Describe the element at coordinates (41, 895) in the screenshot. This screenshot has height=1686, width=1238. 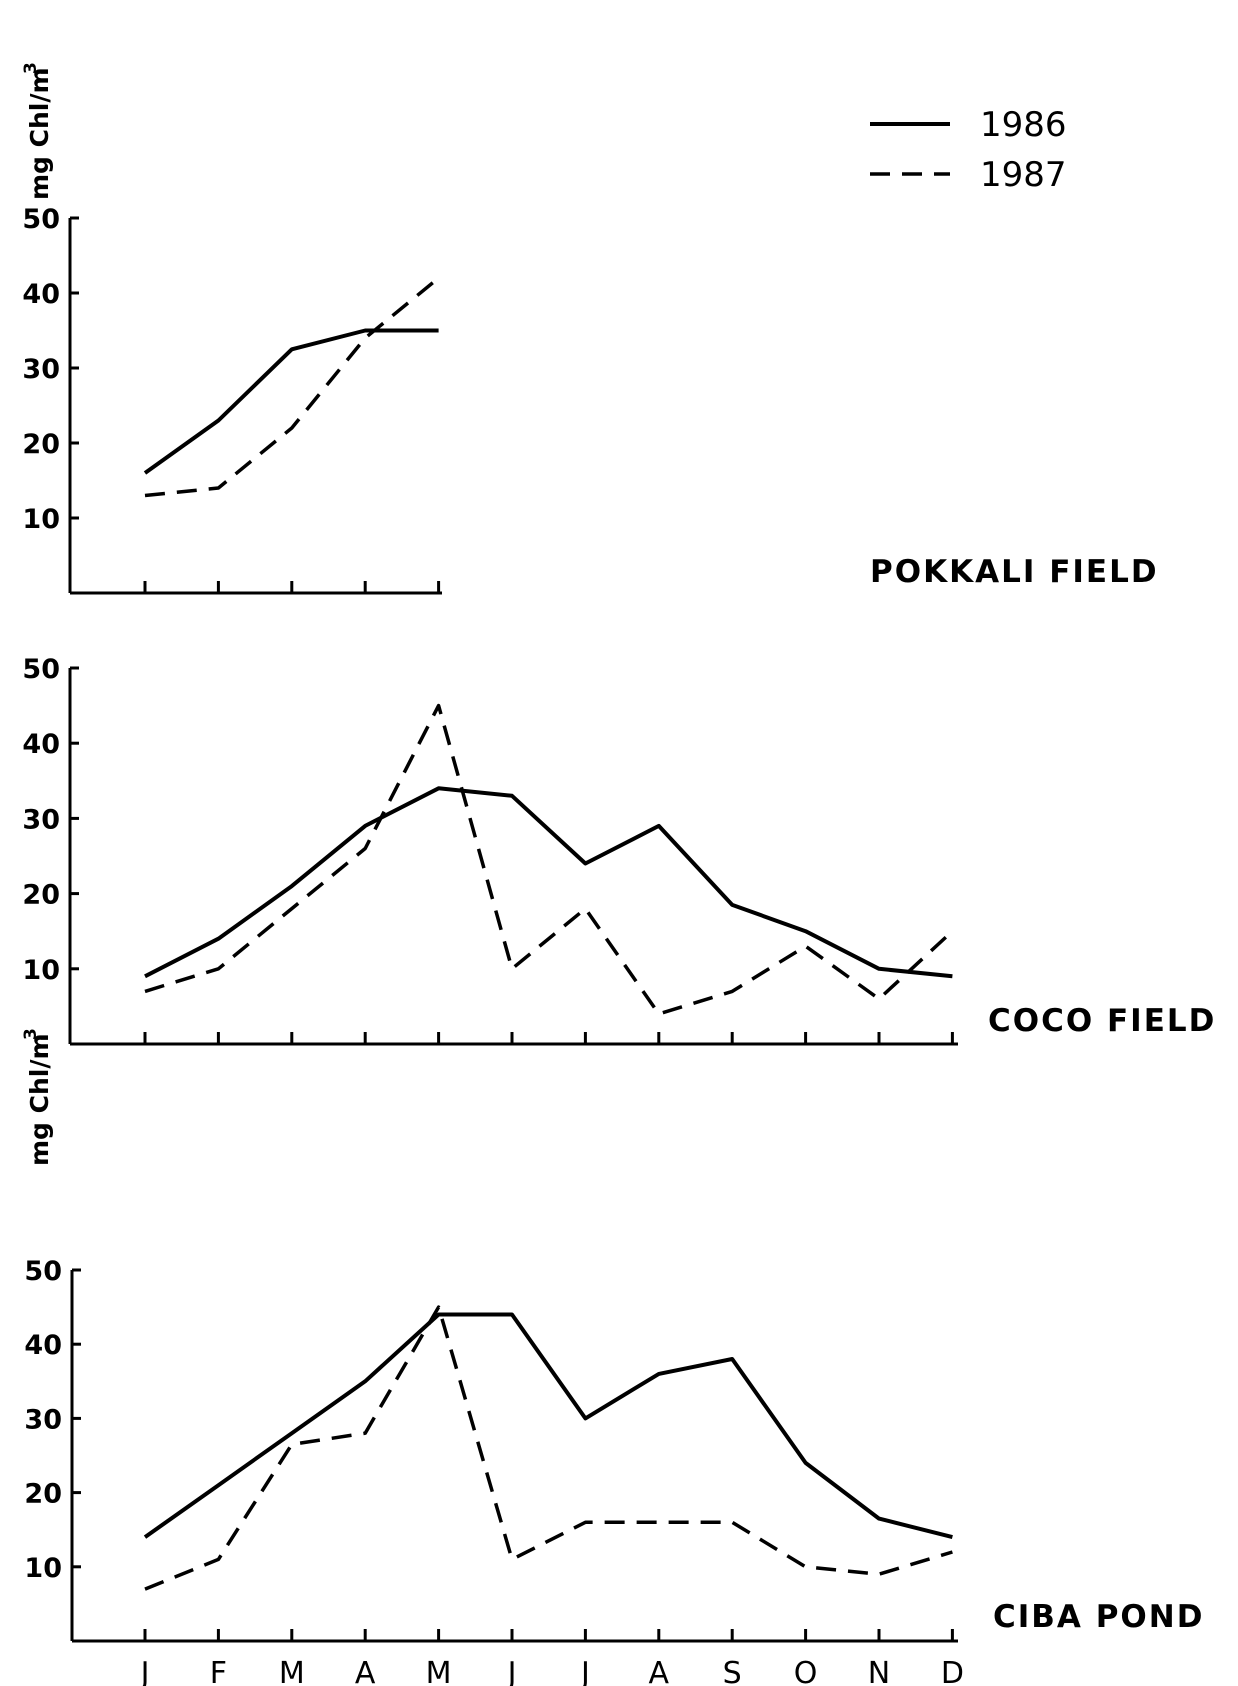
I see `y-tick-label-coco-field-20: 20` at that location.